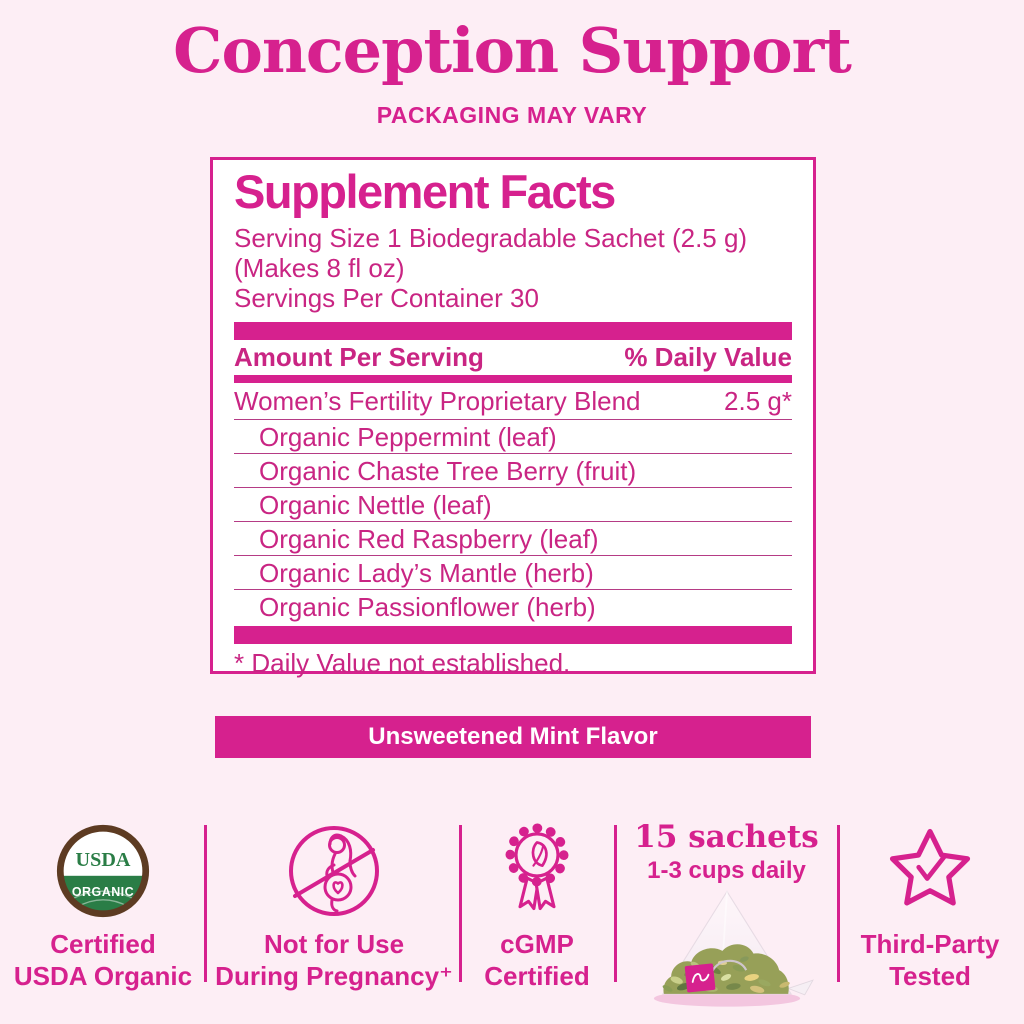 The image size is (1024, 1024). I want to click on usda-organic-seal-icon: USDA ORGANIC, so click(103, 871).